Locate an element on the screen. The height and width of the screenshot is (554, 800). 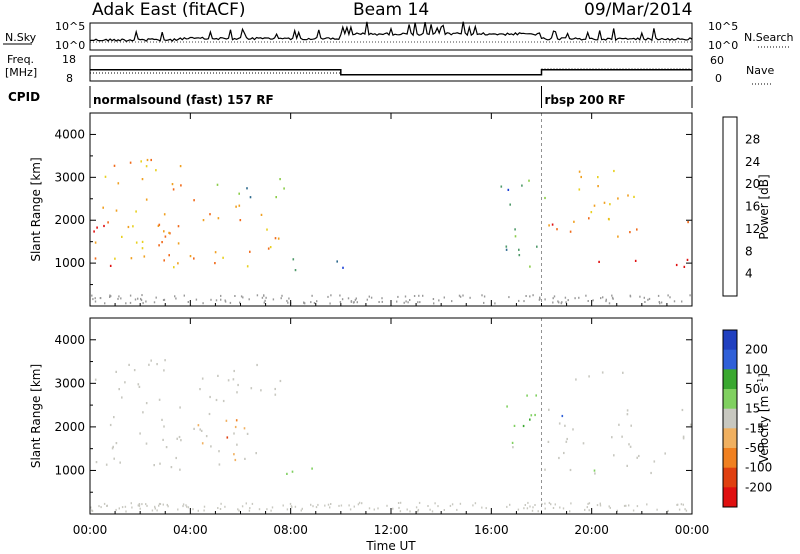
power-ytick-label-2: 3000 is located at coordinates (69, 177).